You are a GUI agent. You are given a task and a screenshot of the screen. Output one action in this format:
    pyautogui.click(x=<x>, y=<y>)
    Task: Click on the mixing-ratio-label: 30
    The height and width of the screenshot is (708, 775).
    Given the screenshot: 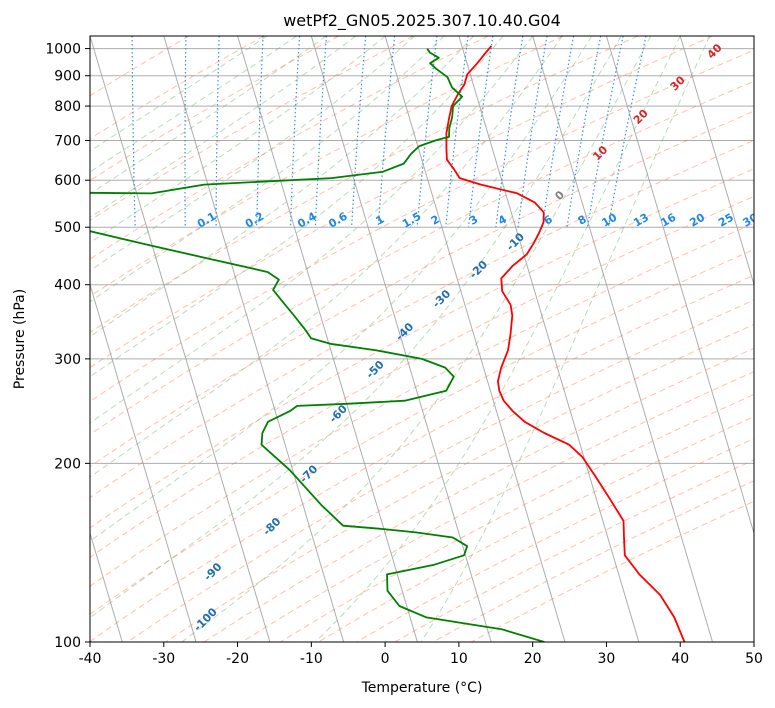 What is the action you would take?
    pyautogui.click(x=750, y=220)
    